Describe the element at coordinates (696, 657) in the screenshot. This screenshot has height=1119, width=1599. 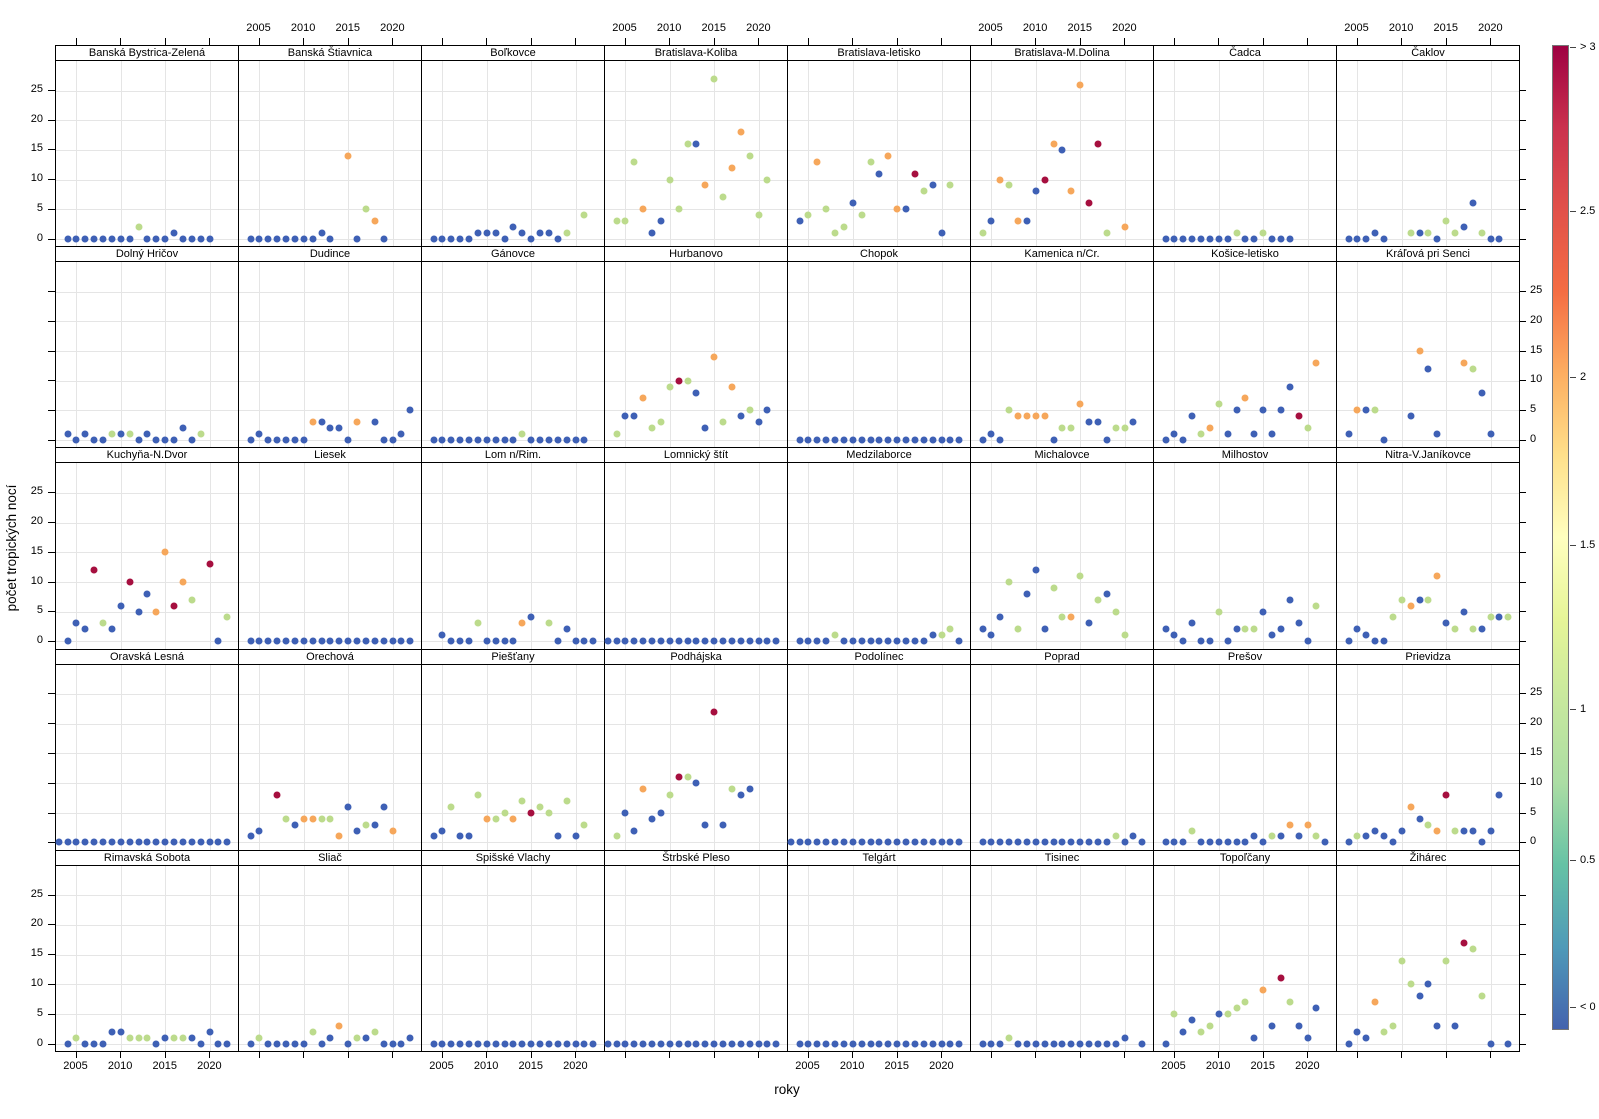
I see `panel-strip: Podhájska` at that location.